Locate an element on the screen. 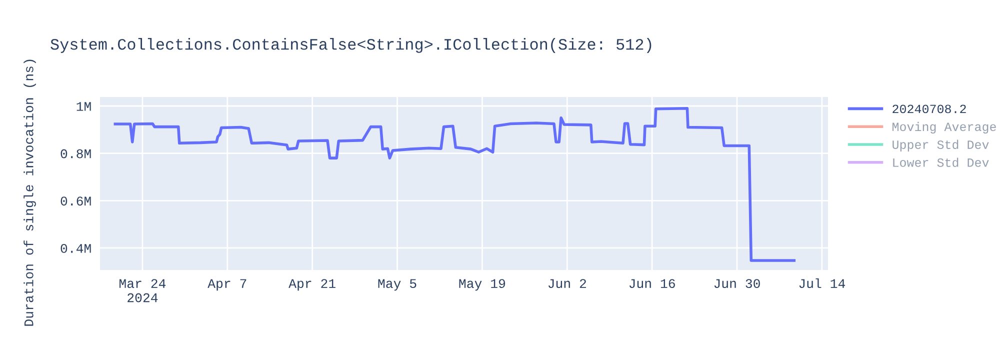  x-tick-label: Jul 14 is located at coordinates (822, 283).